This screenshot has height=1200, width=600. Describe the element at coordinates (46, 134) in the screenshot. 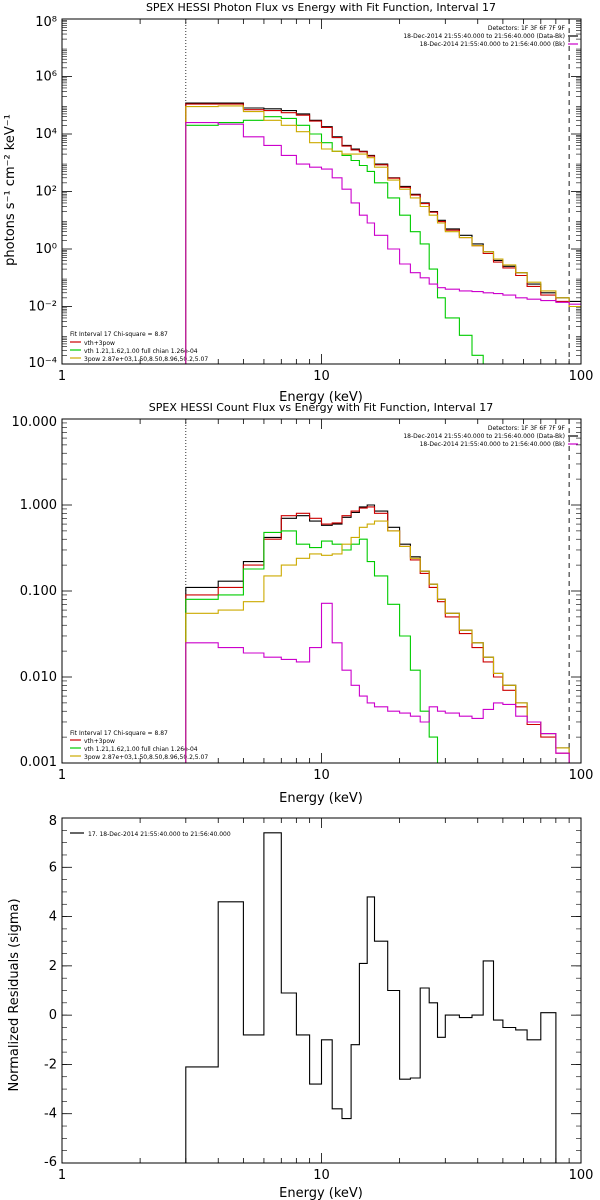

I see `y-tick-label: 10⁴` at that location.